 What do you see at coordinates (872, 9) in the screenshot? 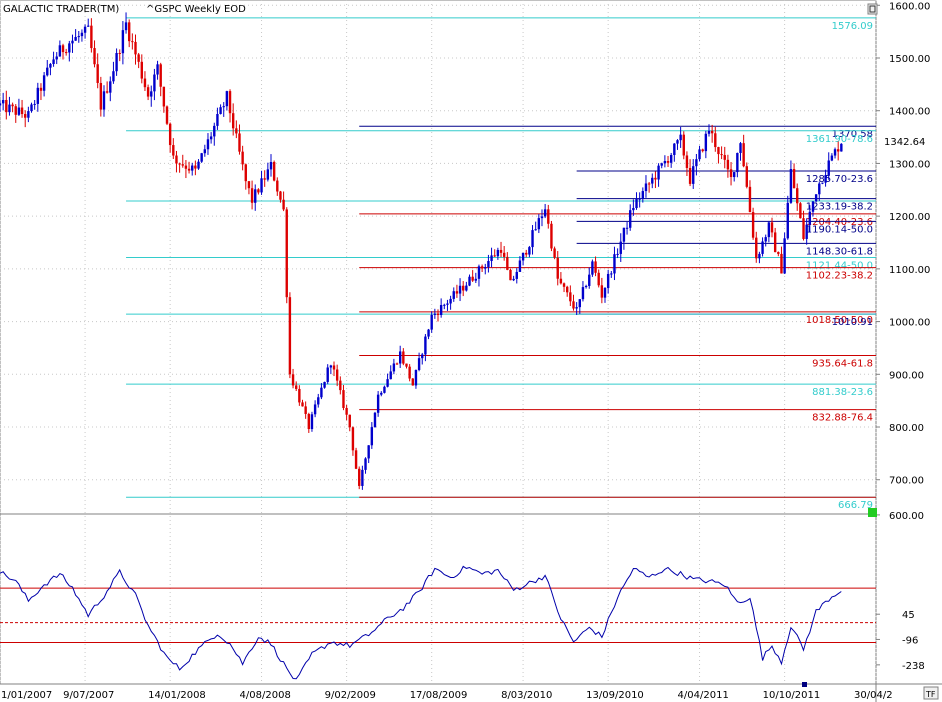
I see `panel-toggle-button` at bounding box center [872, 9].